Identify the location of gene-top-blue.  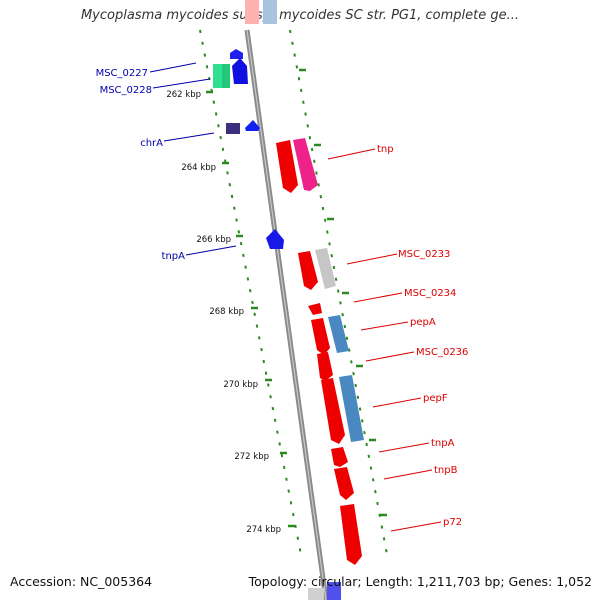
(270, 12).